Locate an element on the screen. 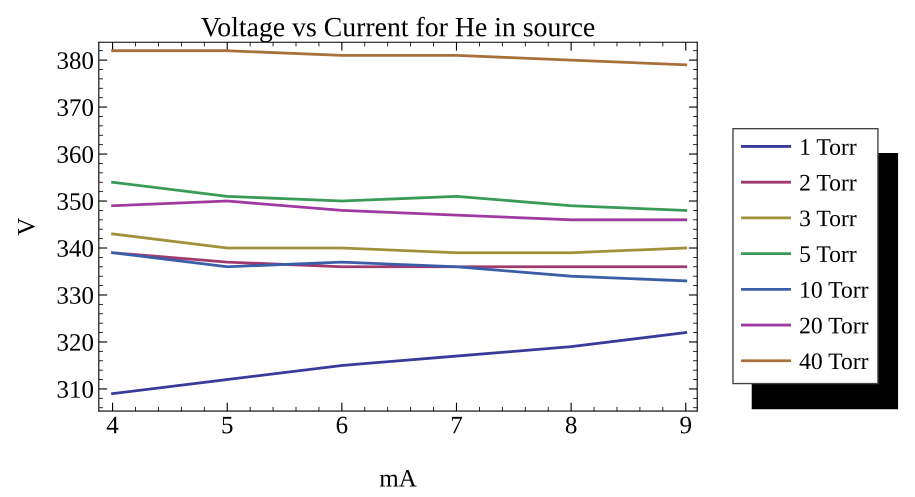  y-tick-label: 370 is located at coordinates (76, 107).